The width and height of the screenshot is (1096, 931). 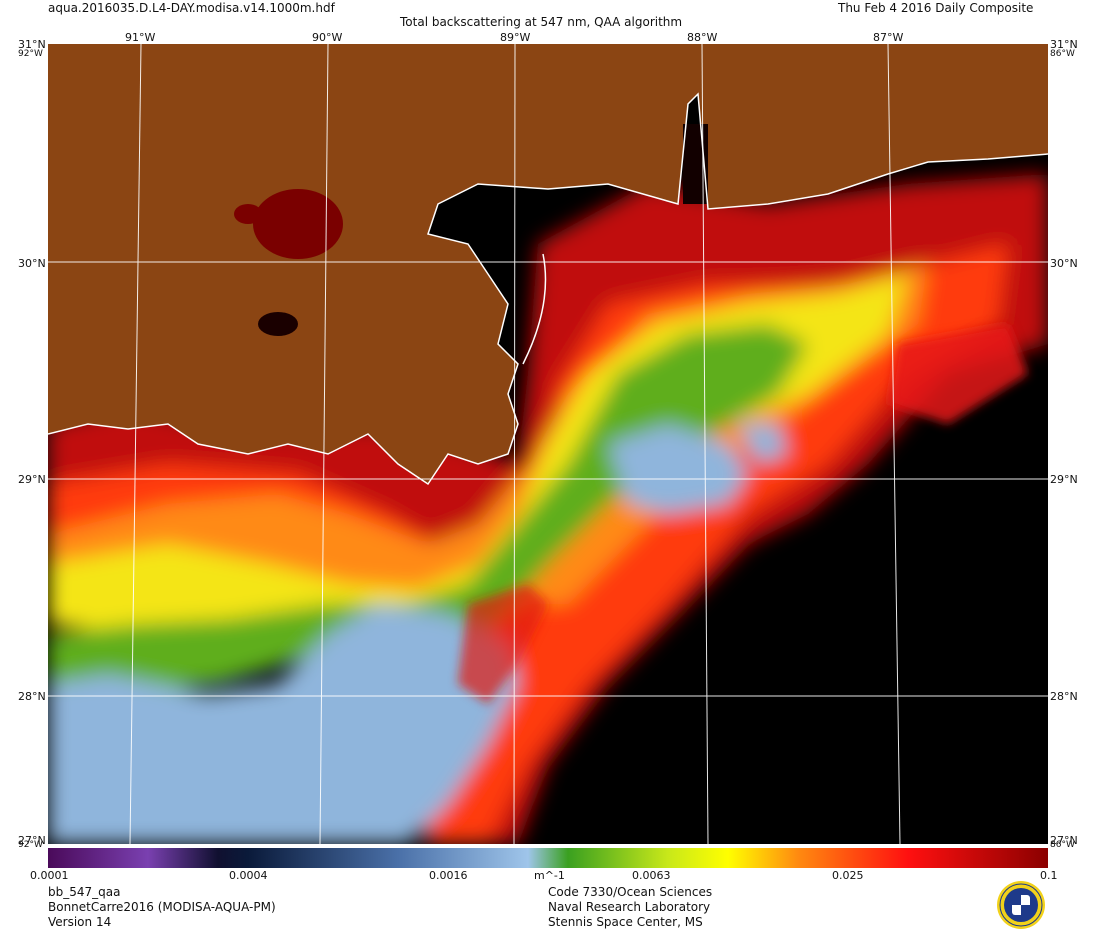 I want to click on lon-label-89w: 89°W, so click(x=515, y=37).